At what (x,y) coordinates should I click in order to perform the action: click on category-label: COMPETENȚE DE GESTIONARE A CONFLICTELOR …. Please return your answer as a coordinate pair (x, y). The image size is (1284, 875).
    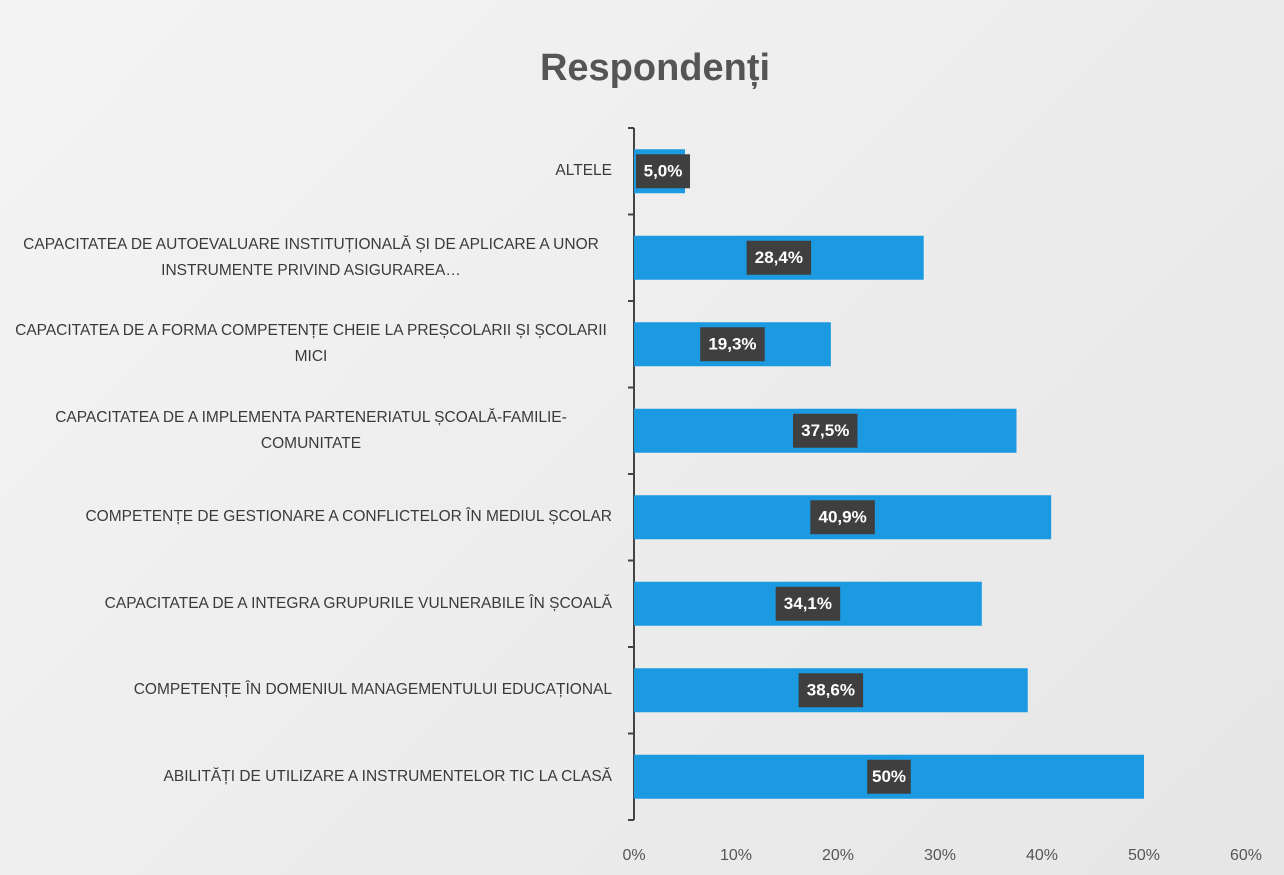
    Looking at the image, I should click on (311, 517).